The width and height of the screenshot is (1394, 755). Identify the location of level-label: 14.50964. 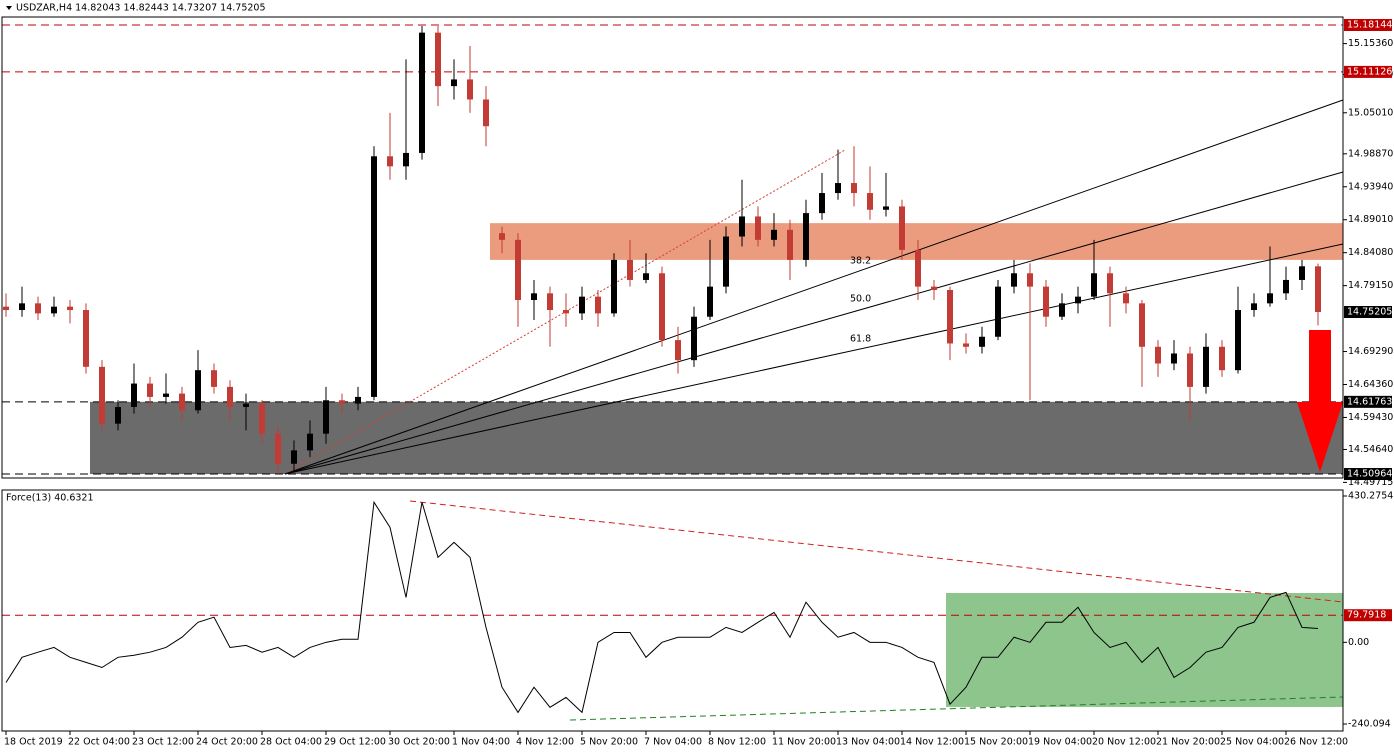
(1369, 474).